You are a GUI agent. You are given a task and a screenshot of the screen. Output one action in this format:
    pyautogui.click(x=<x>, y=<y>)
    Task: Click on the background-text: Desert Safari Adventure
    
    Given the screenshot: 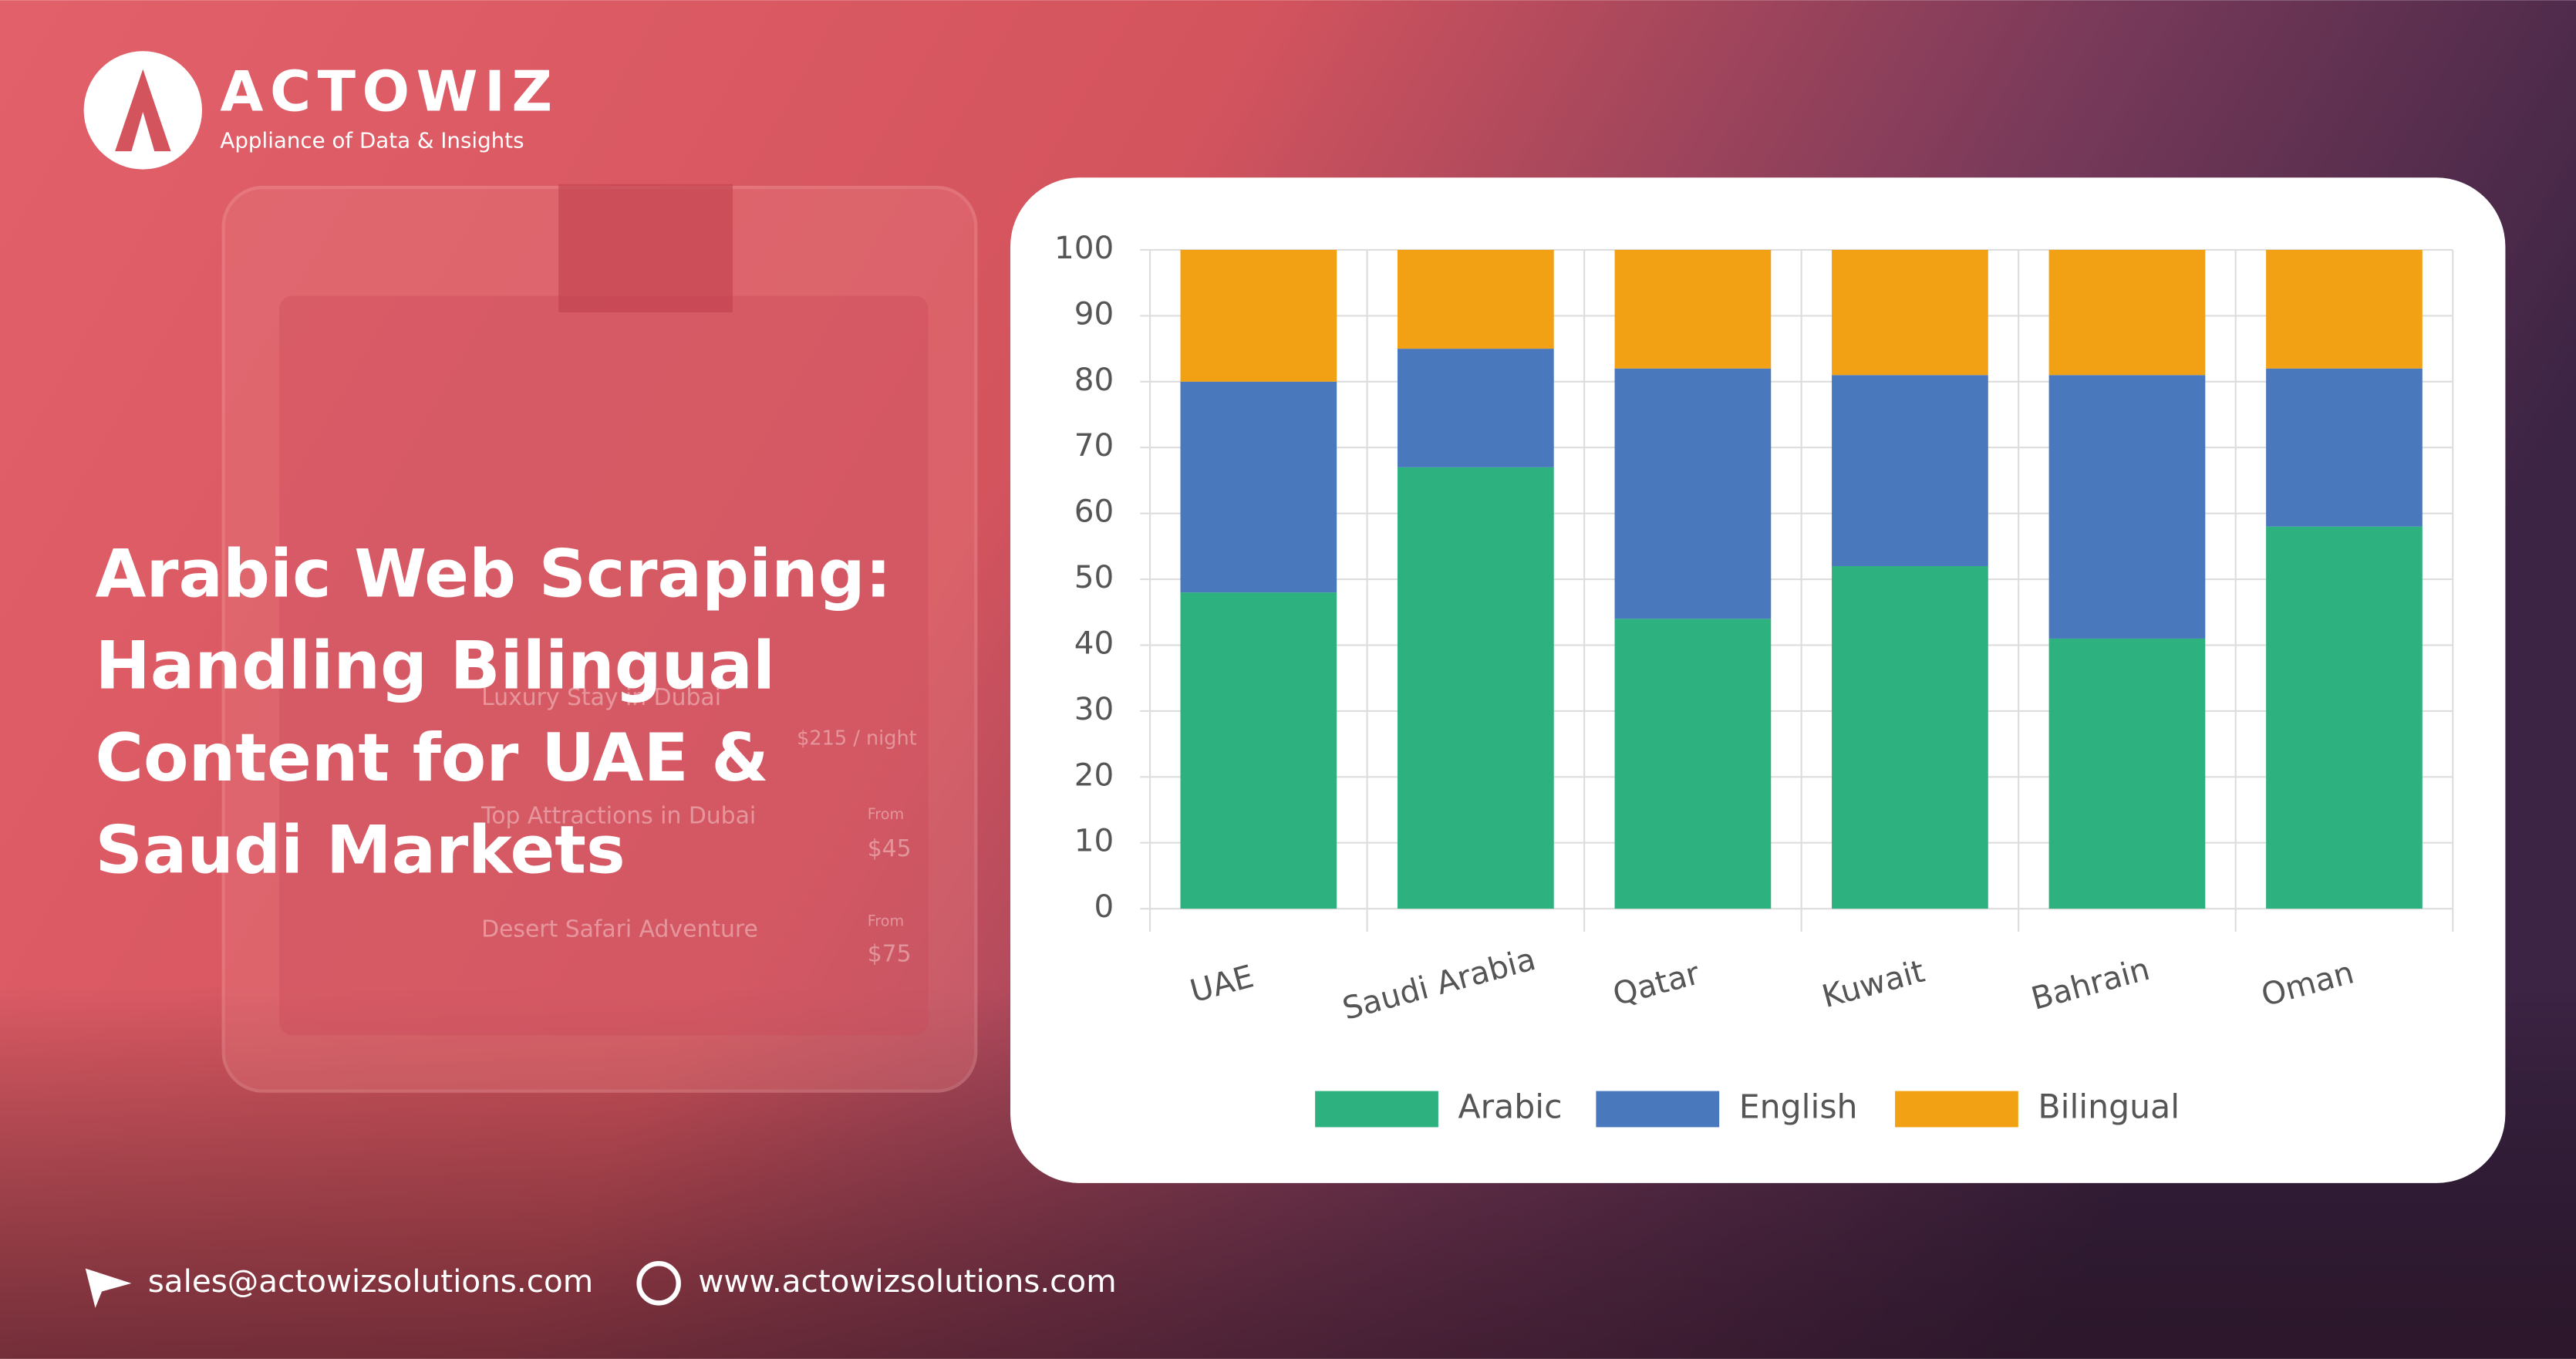 What is the action you would take?
    pyautogui.click(x=619, y=929)
    